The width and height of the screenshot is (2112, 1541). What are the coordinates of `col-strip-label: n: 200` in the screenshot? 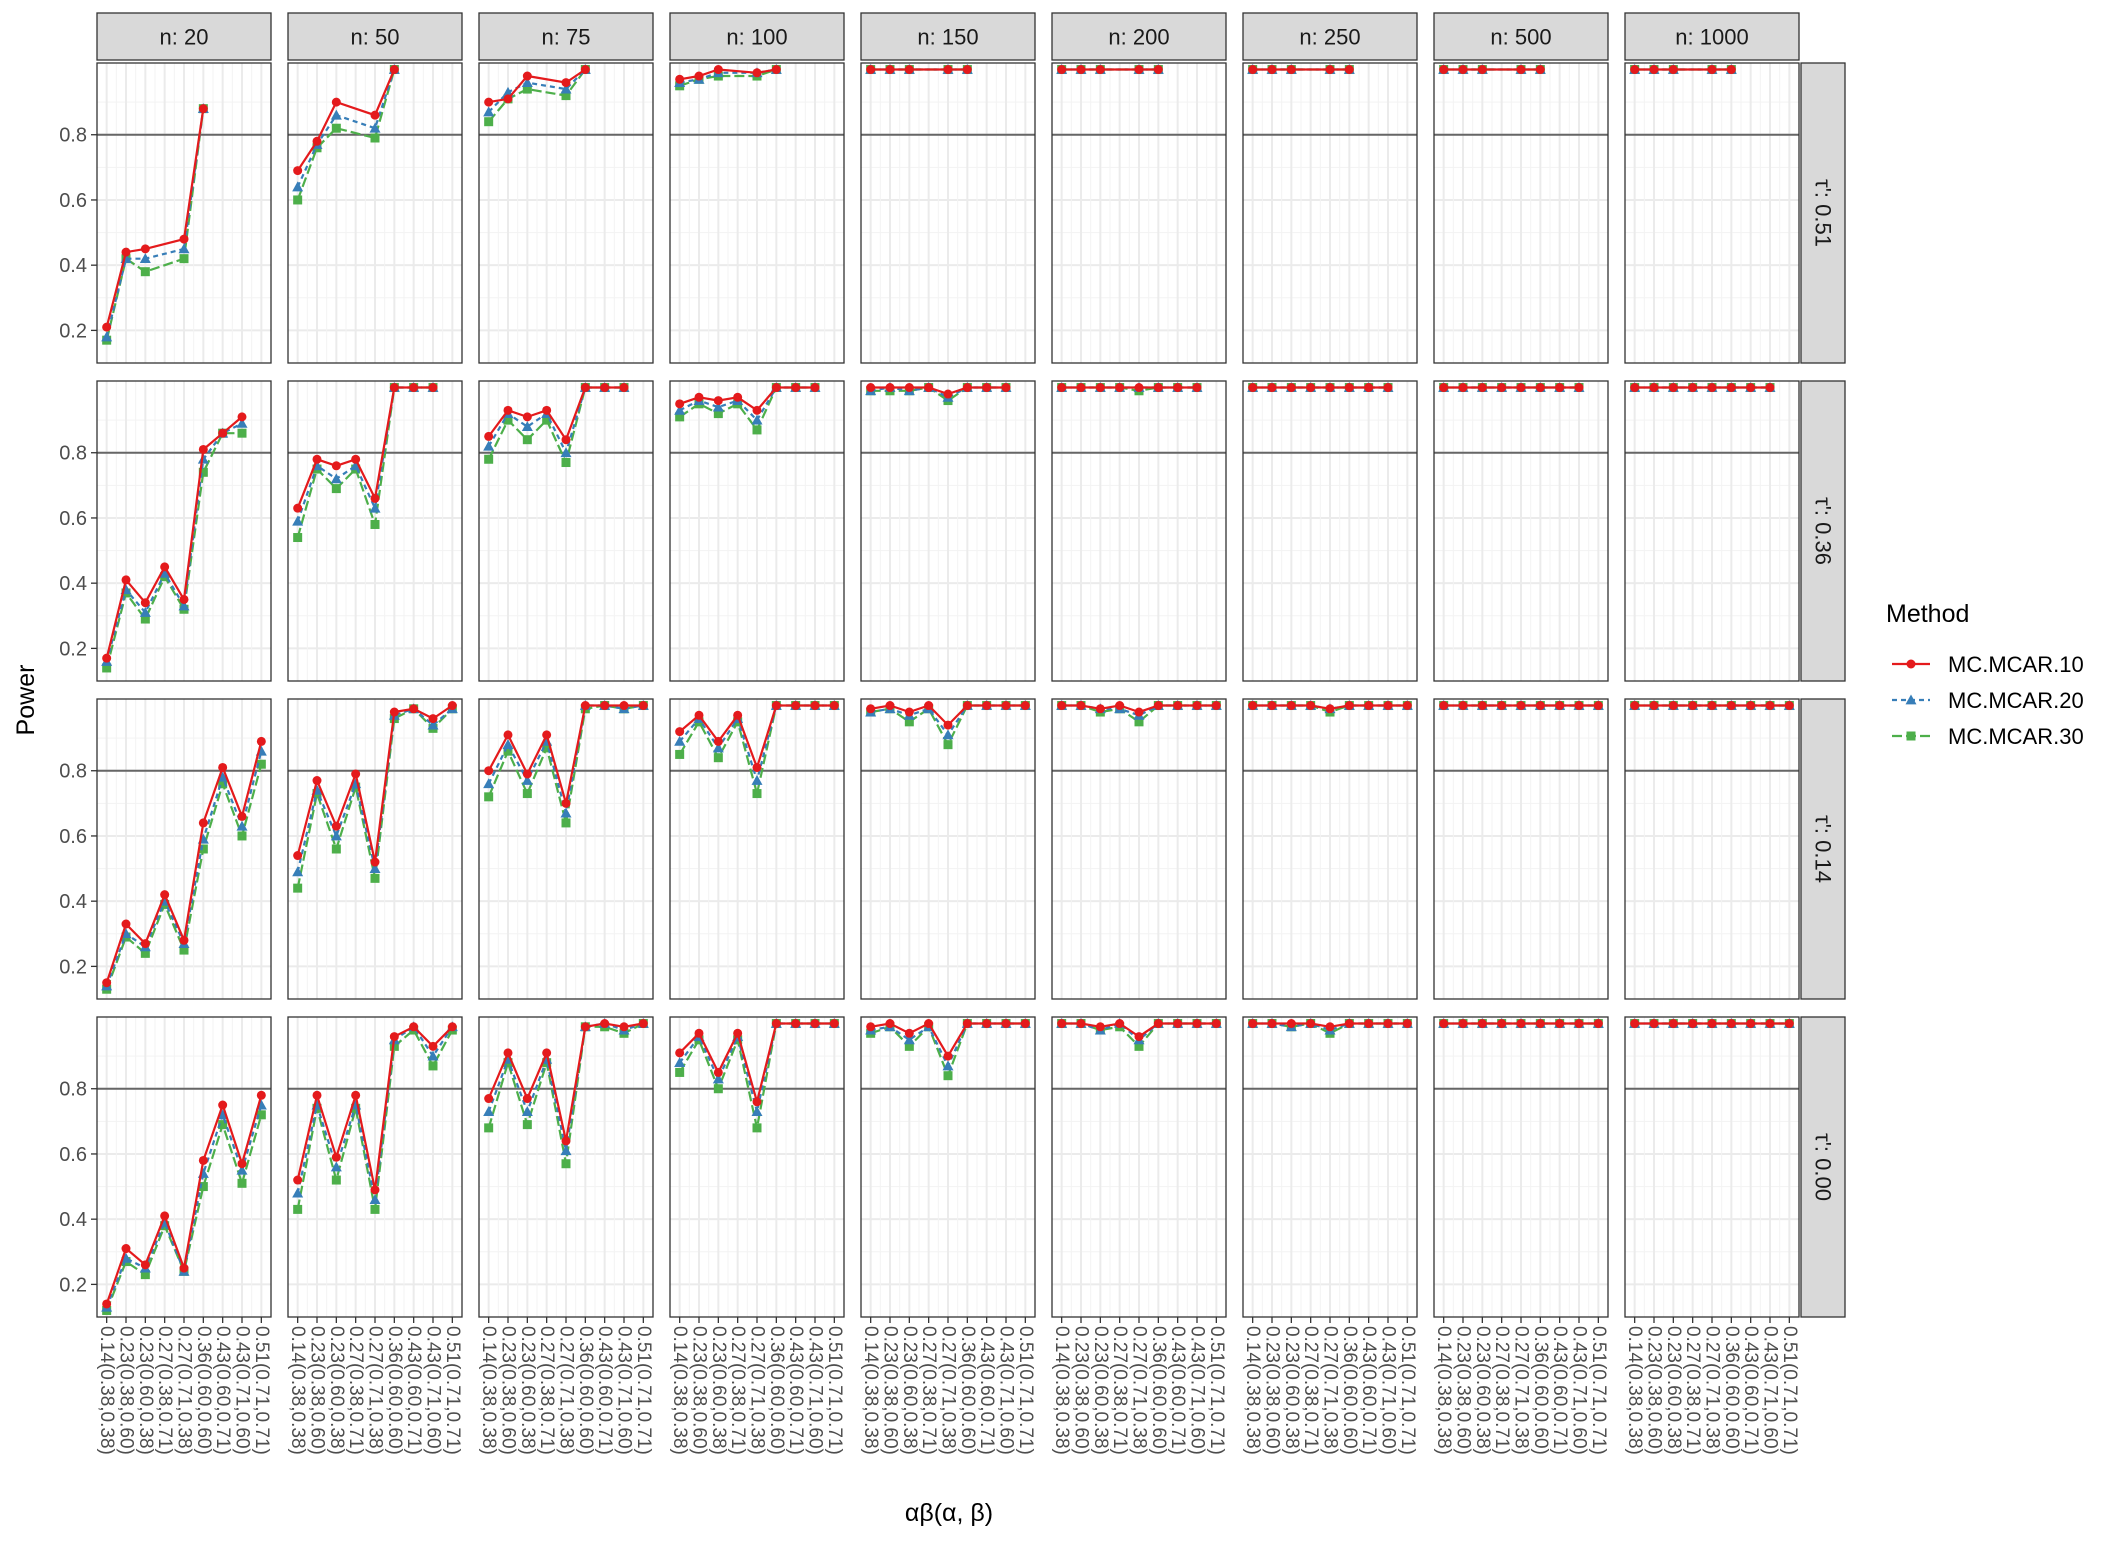 It's located at (1138, 37).